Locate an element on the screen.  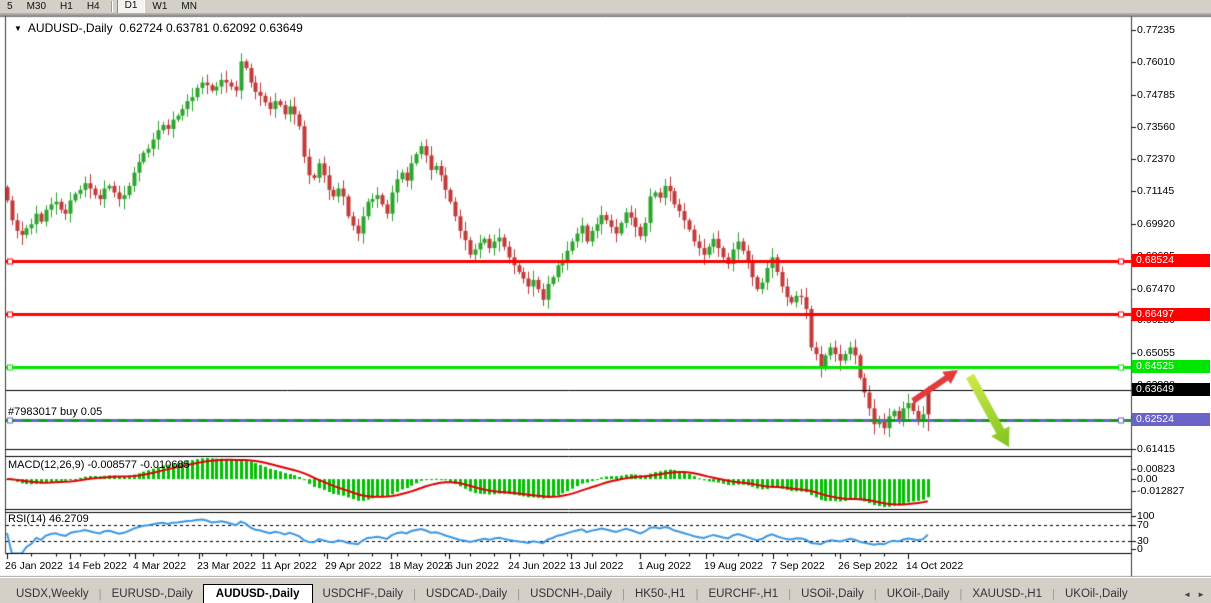
date-tick-label: 11 Apr 2022 is located at coordinates (289, 566).